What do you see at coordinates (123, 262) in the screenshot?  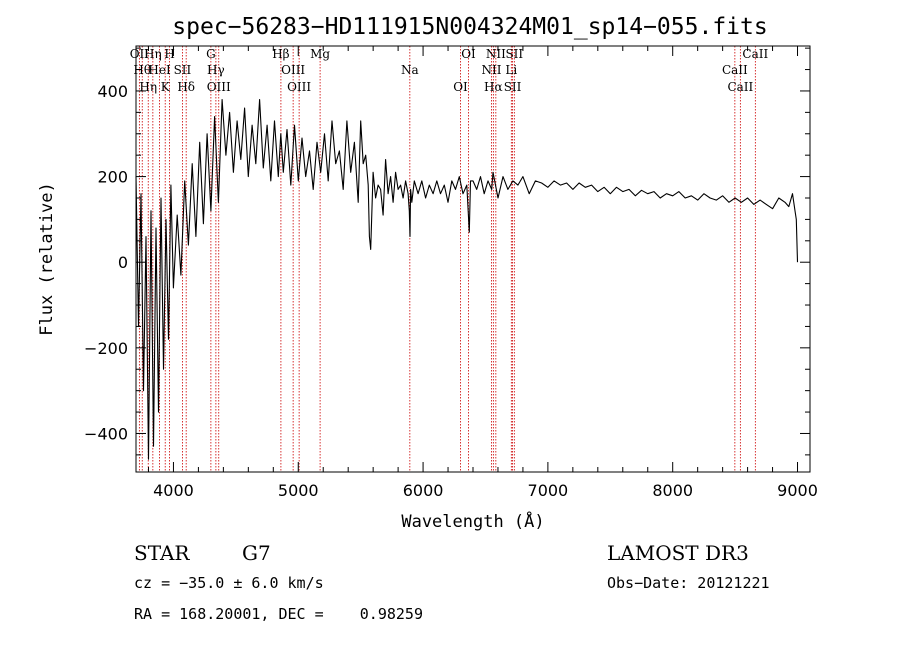 I see `y-tick-label: 0` at bounding box center [123, 262].